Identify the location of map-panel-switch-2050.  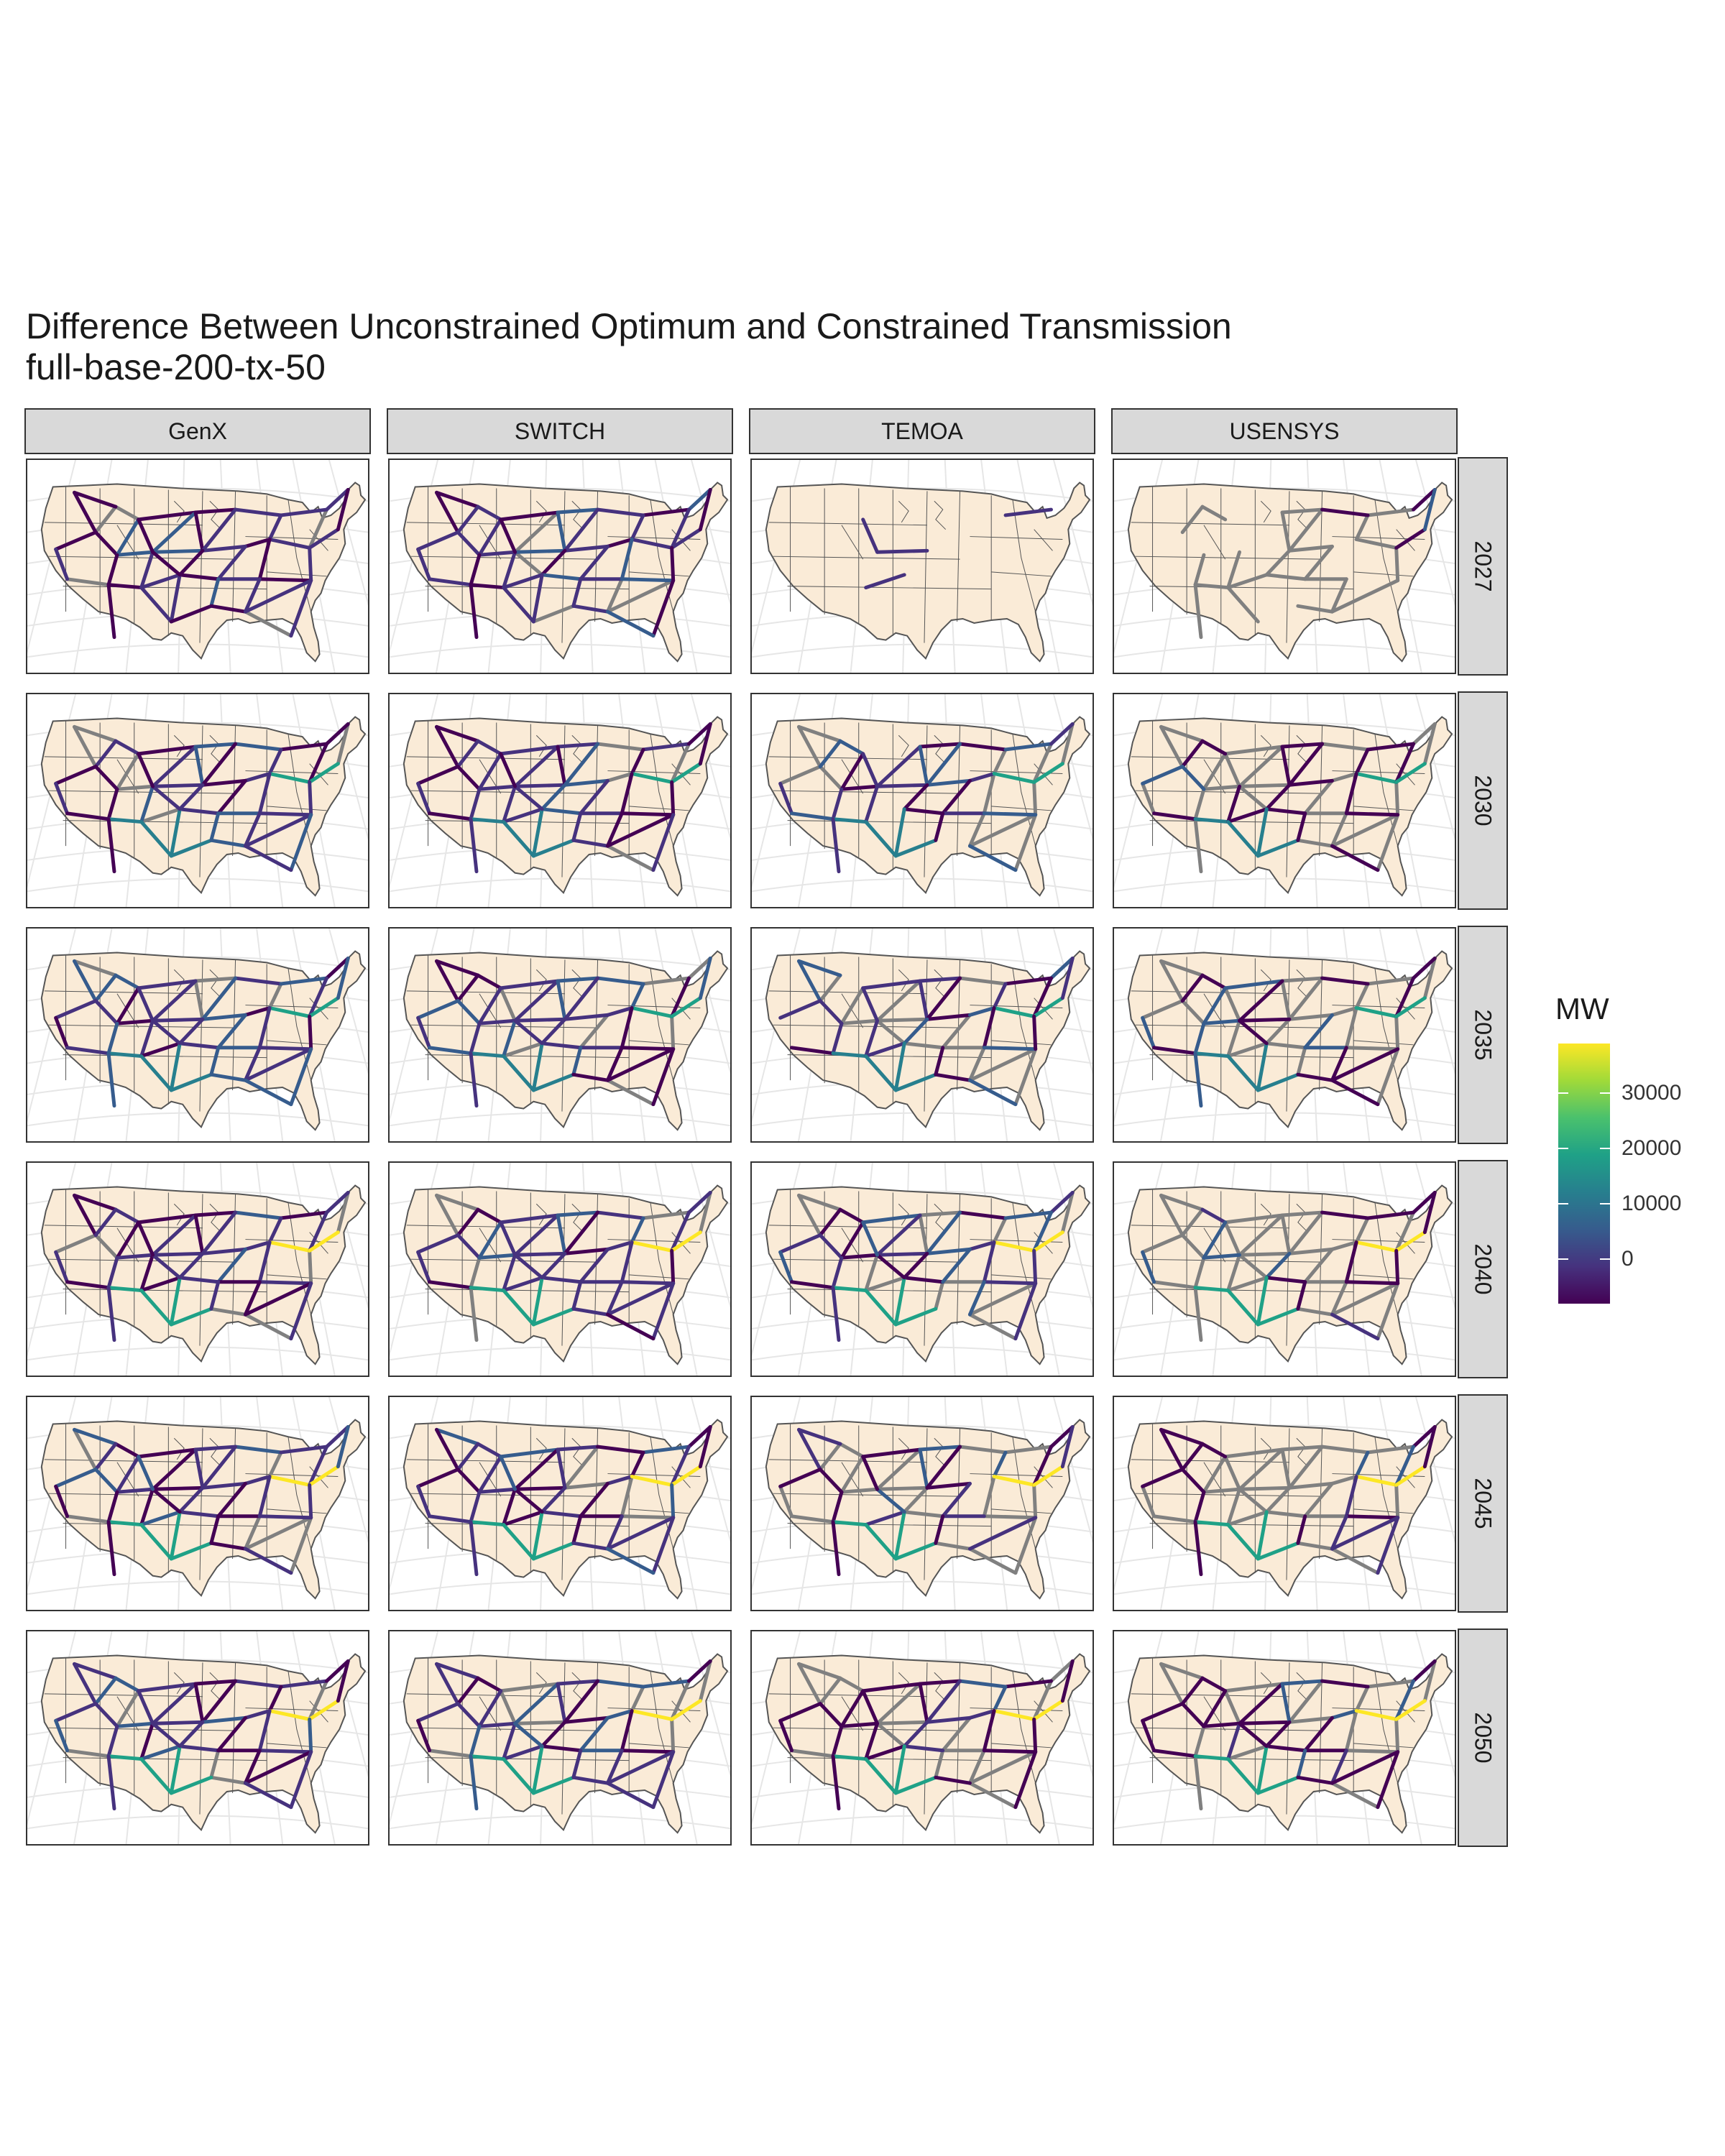
(560, 1738).